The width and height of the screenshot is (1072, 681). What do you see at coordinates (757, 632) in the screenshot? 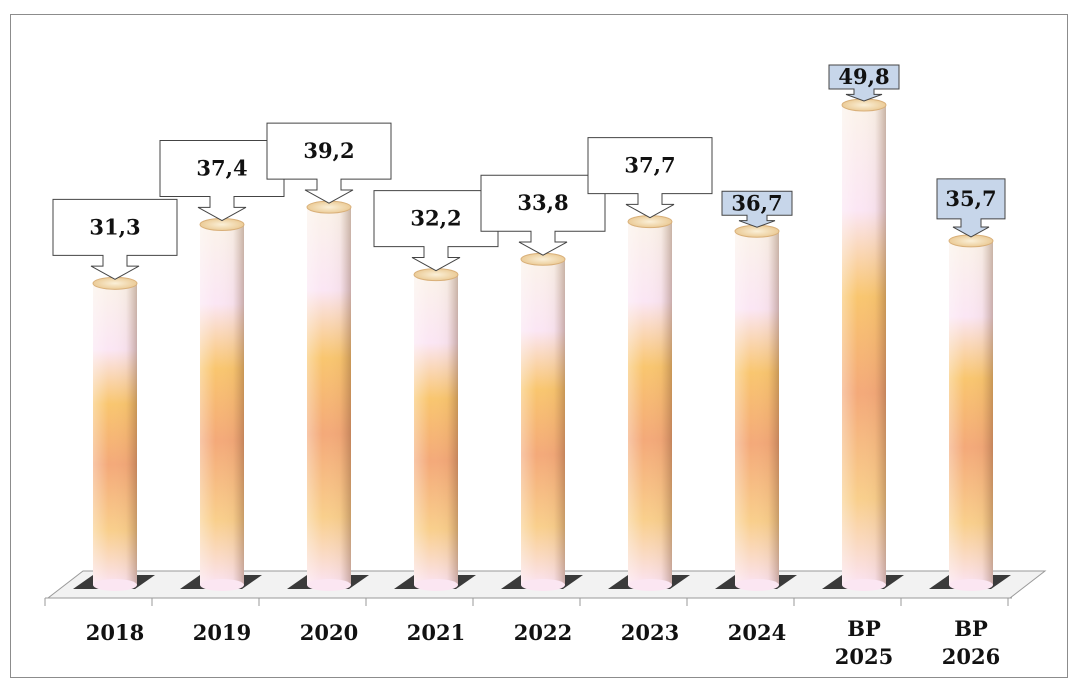
I see `x-tick-label: 2024` at bounding box center [757, 632].